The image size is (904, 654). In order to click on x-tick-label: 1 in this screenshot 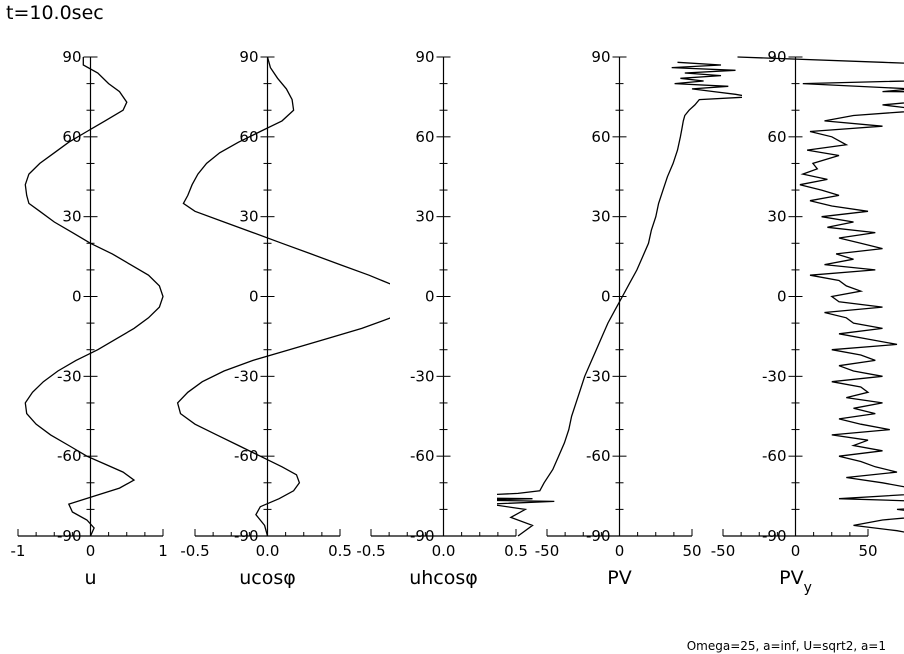, I will do `click(163, 551)`.